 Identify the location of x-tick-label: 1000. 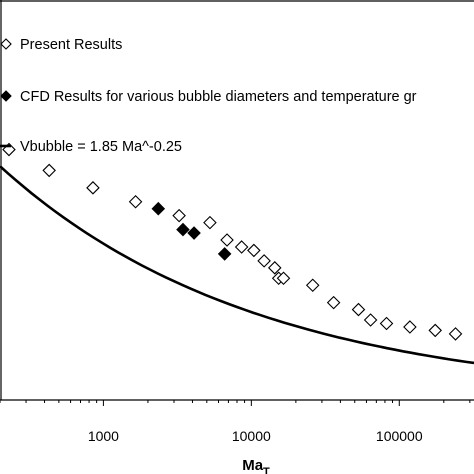
(103, 436).